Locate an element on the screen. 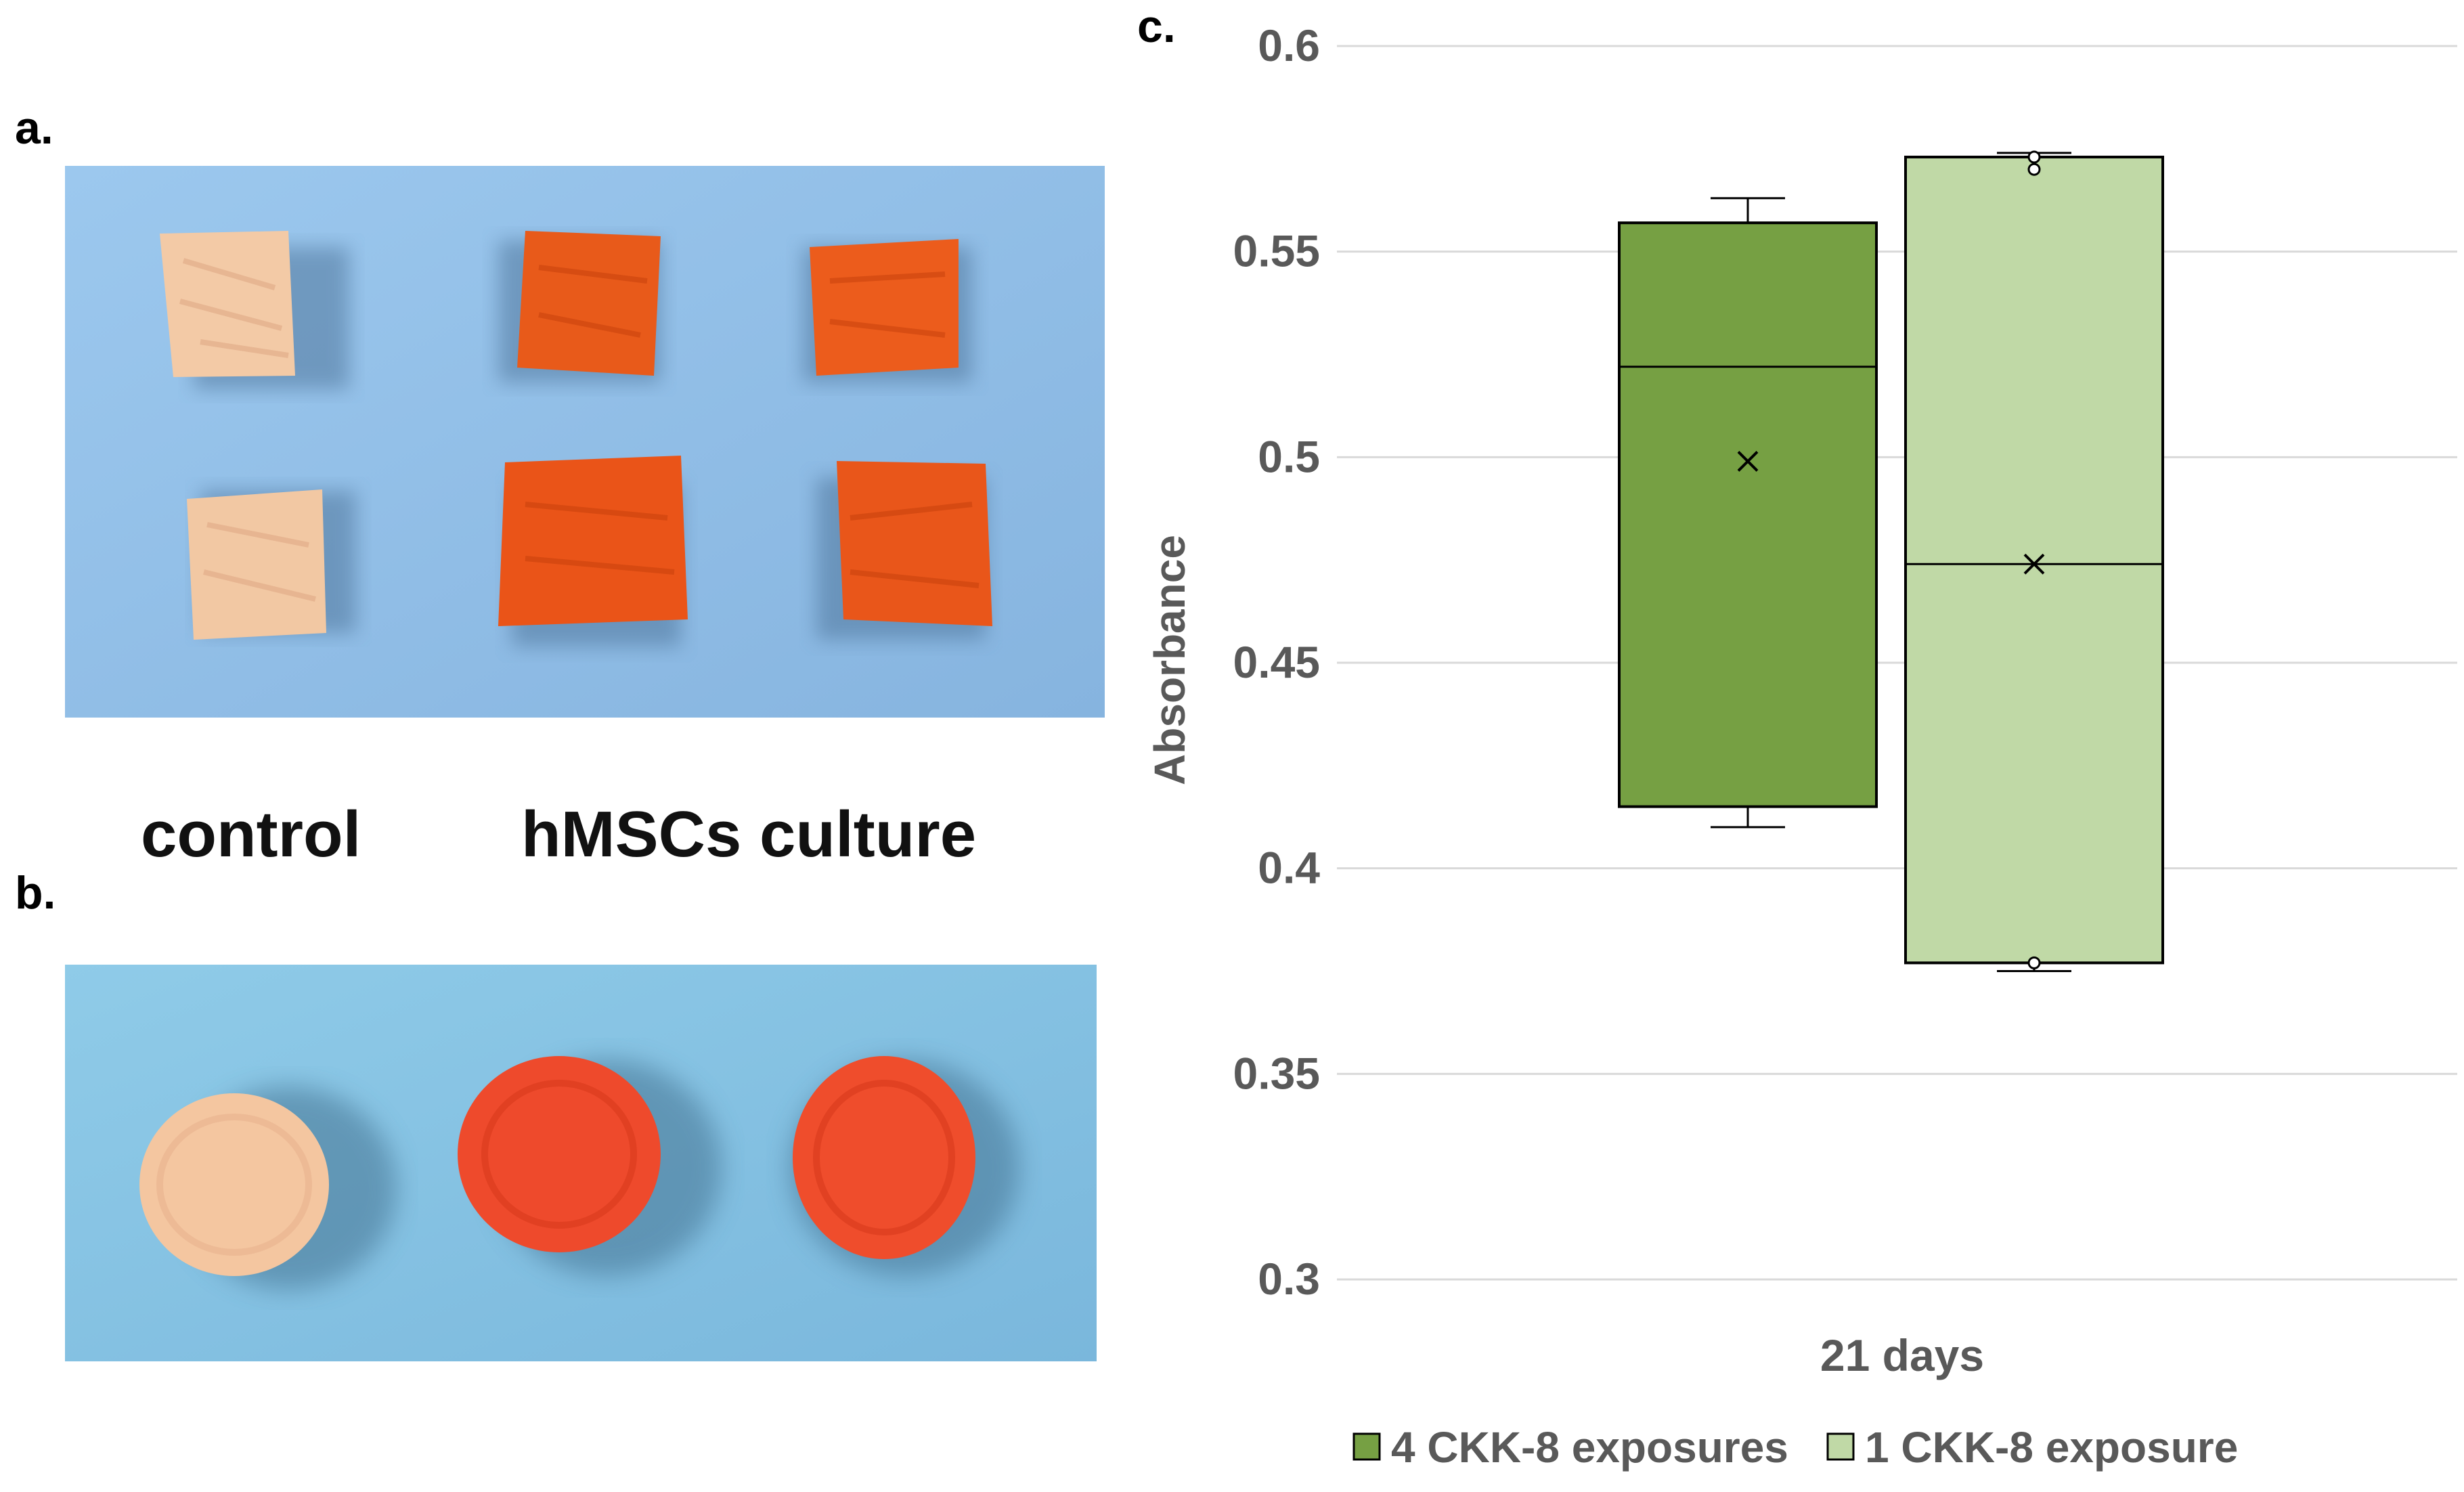  control-label: control is located at coordinates (251, 834).